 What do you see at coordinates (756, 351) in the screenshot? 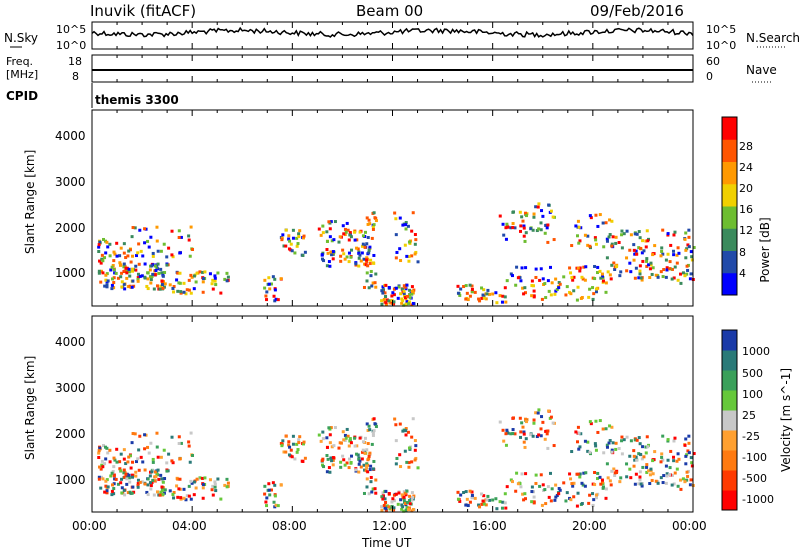
I see `vel-cbar-tick-1000: 1000` at bounding box center [756, 351].